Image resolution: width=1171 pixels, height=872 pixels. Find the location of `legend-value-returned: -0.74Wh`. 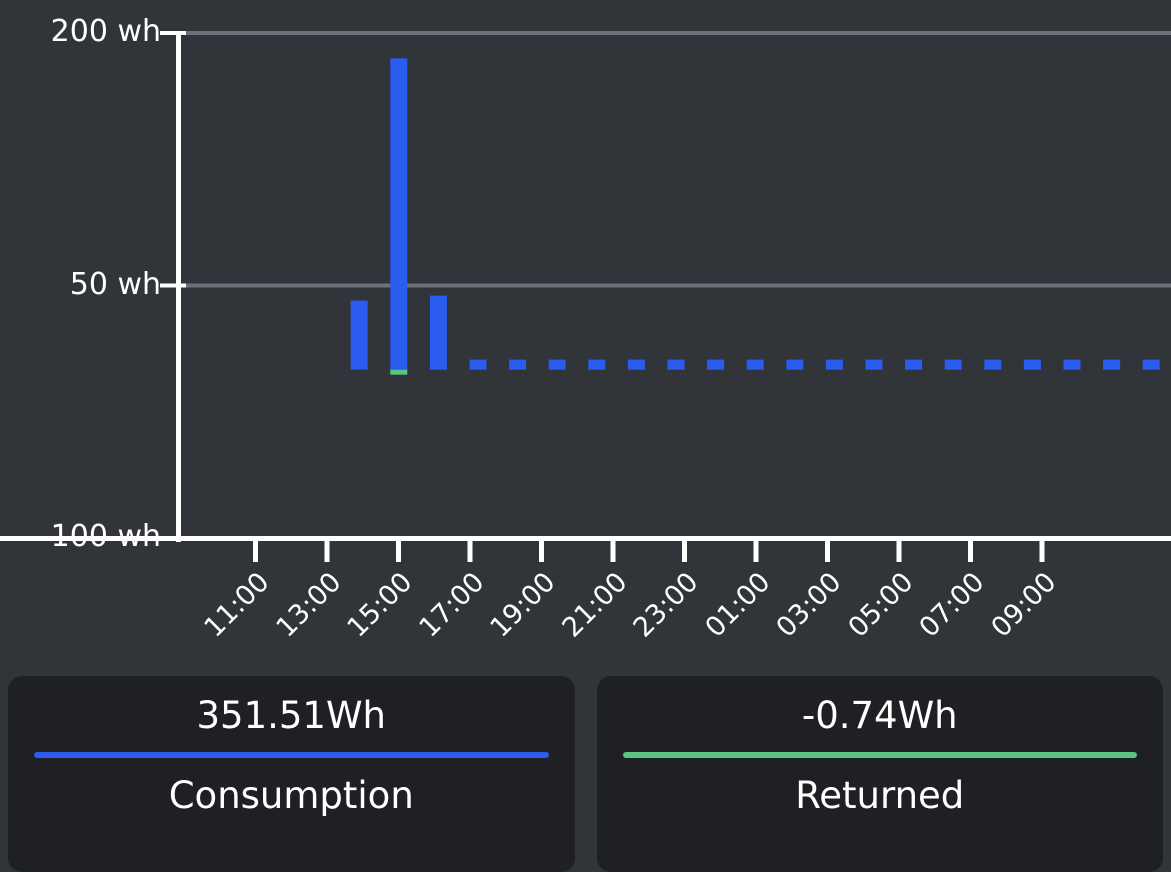

legend-value-returned: -0.74Wh is located at coordinates (879, 715).